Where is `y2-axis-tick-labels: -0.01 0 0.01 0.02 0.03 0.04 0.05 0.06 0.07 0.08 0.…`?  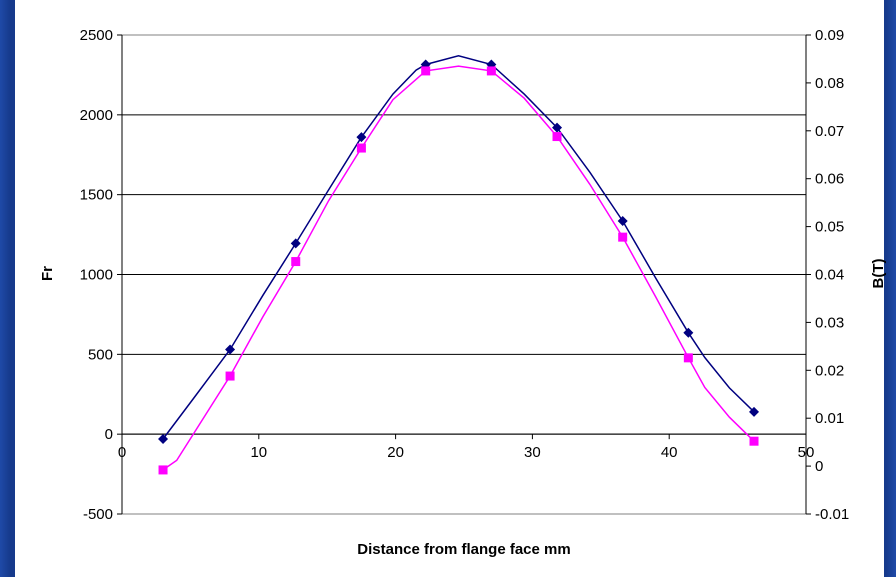
y2-axis-tick-labels: -0.01 0 0.01 0.02 0.03 0.04 0.05 0.06 0.07 0.08 0.… is located at coordinates (832, 275).